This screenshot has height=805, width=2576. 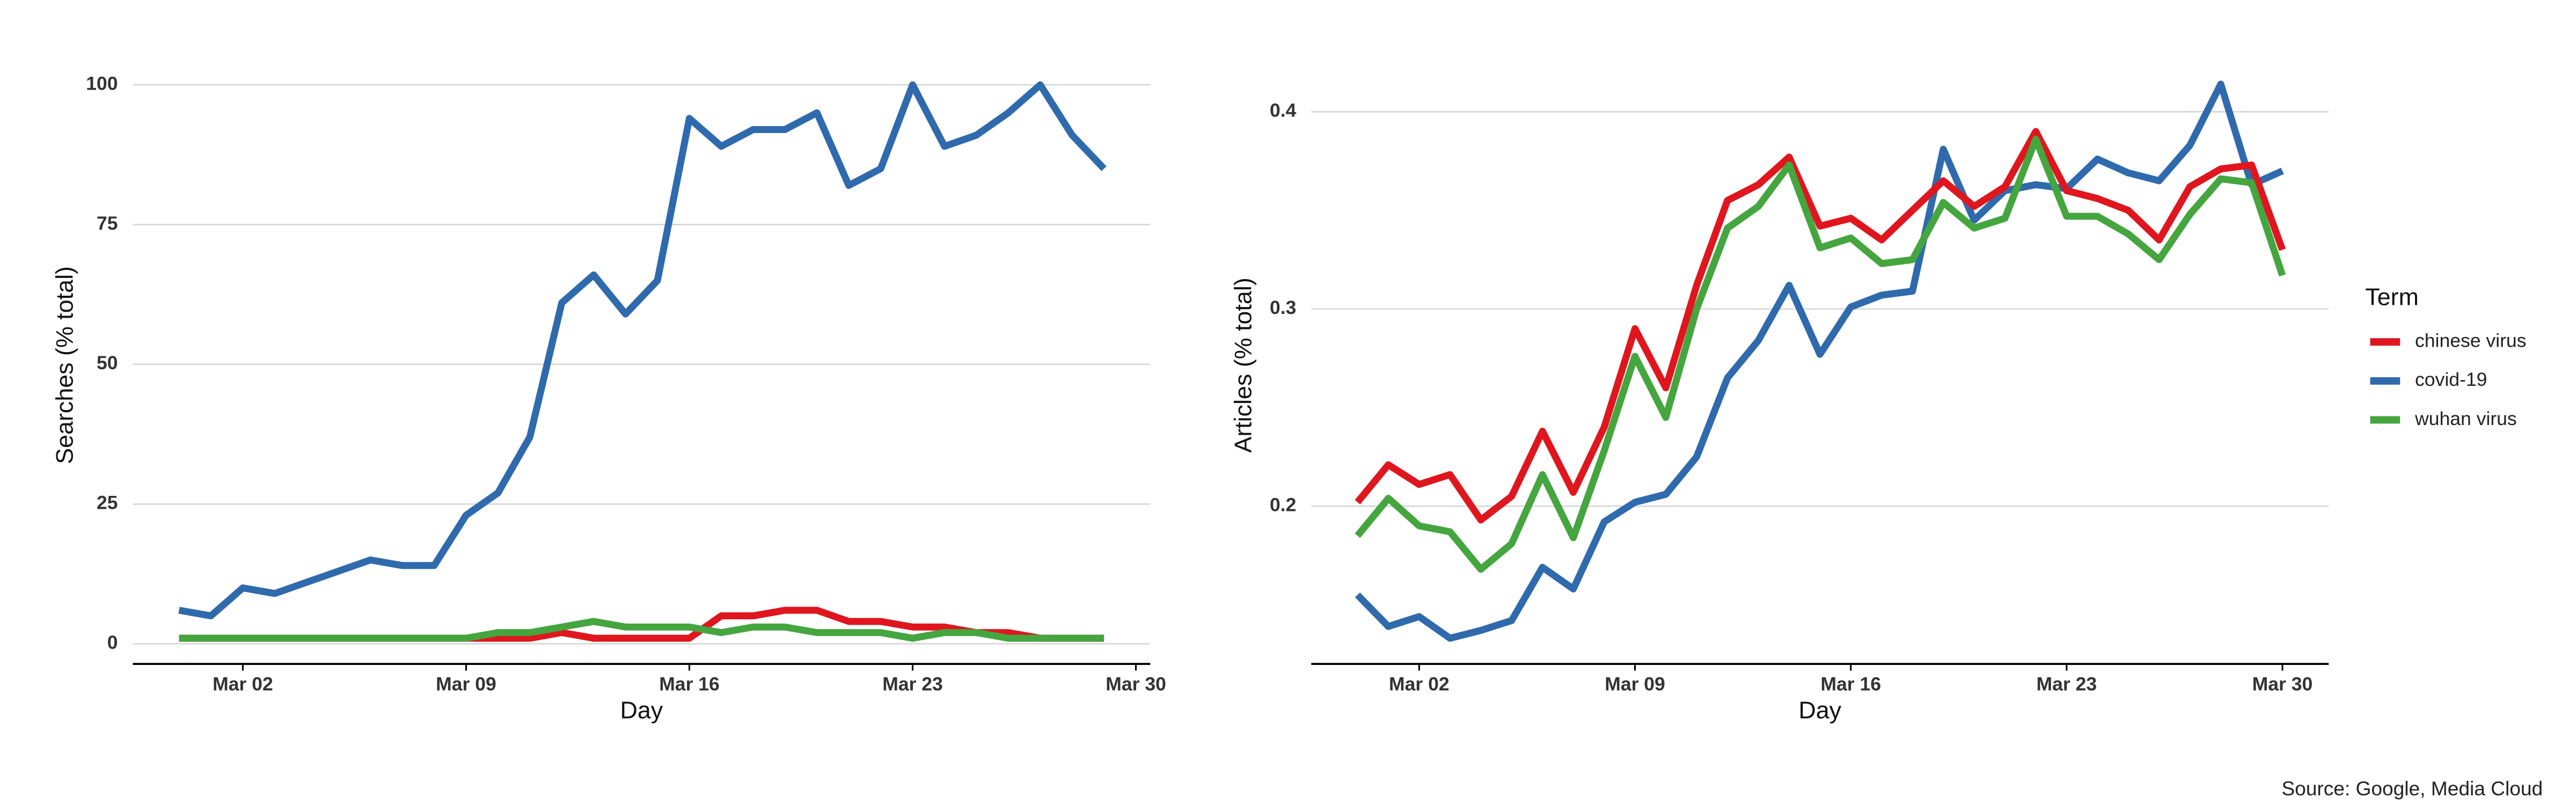 What do you see at coordinates (2465, 418) in the screenshot?
I see `legend-label: wuhan virus` at bounding box center [2465, 418].